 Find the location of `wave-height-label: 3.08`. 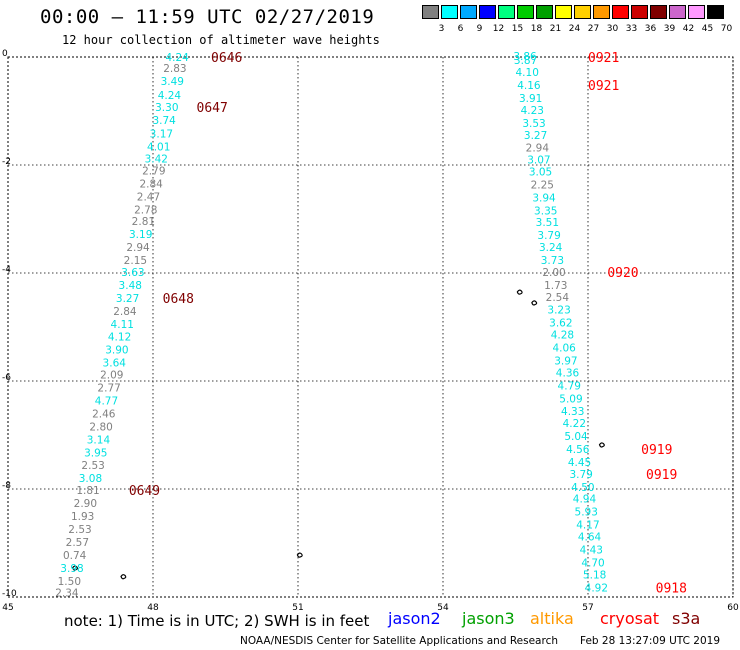

wave-height-label: 3.08 is located at coordinates (90, 479).